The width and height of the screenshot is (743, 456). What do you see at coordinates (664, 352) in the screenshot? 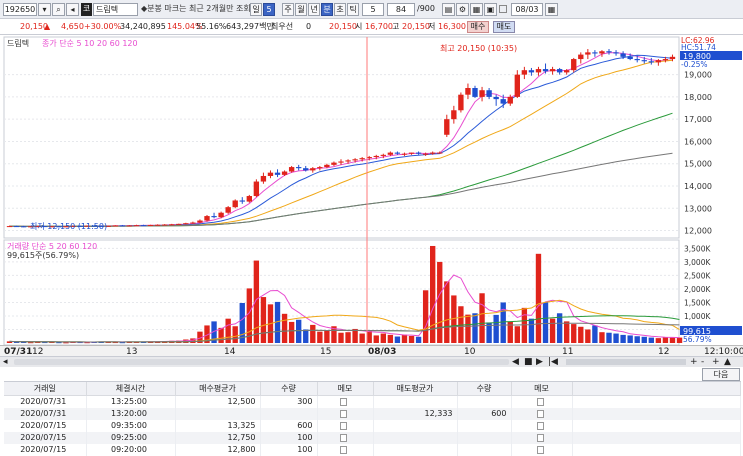
I see `x-label-8: 12` at bounding box center [664, 352].